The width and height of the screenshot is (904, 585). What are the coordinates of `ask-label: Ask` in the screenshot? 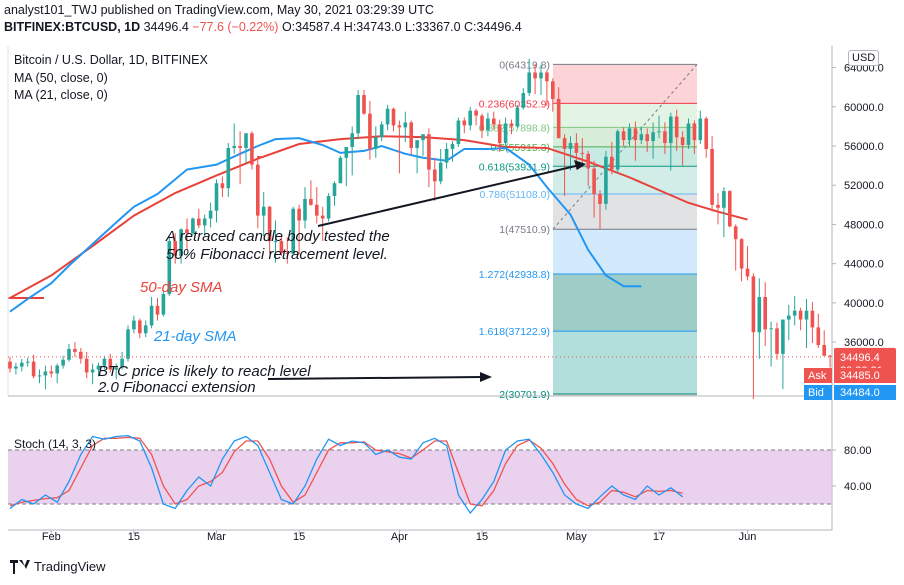 It's located at (817, 376).